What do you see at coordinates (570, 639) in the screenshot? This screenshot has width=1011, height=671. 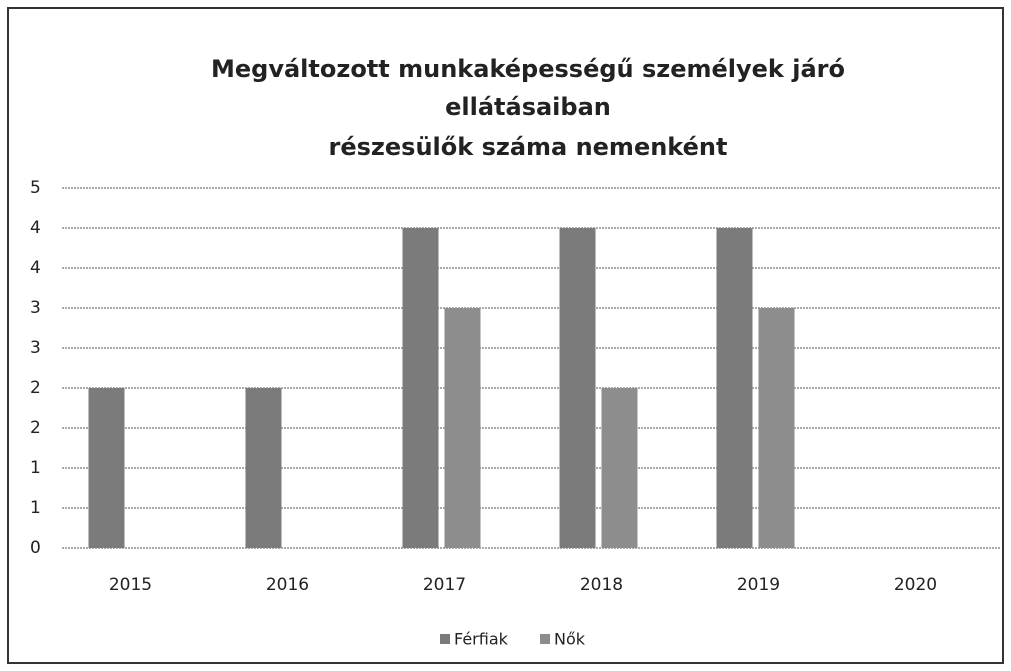 I see `legend-label: Nők` at bounding box center [570, 639].